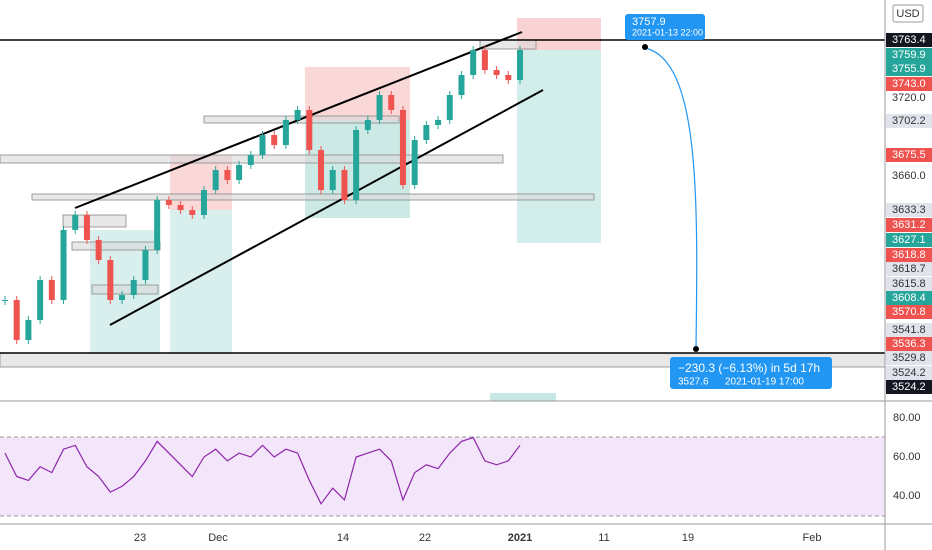 The width and height of the screenshot is (932, 550). Describe the element at coordinates (425, 538) in the screenshot. I see `time-label: 22` at that location.